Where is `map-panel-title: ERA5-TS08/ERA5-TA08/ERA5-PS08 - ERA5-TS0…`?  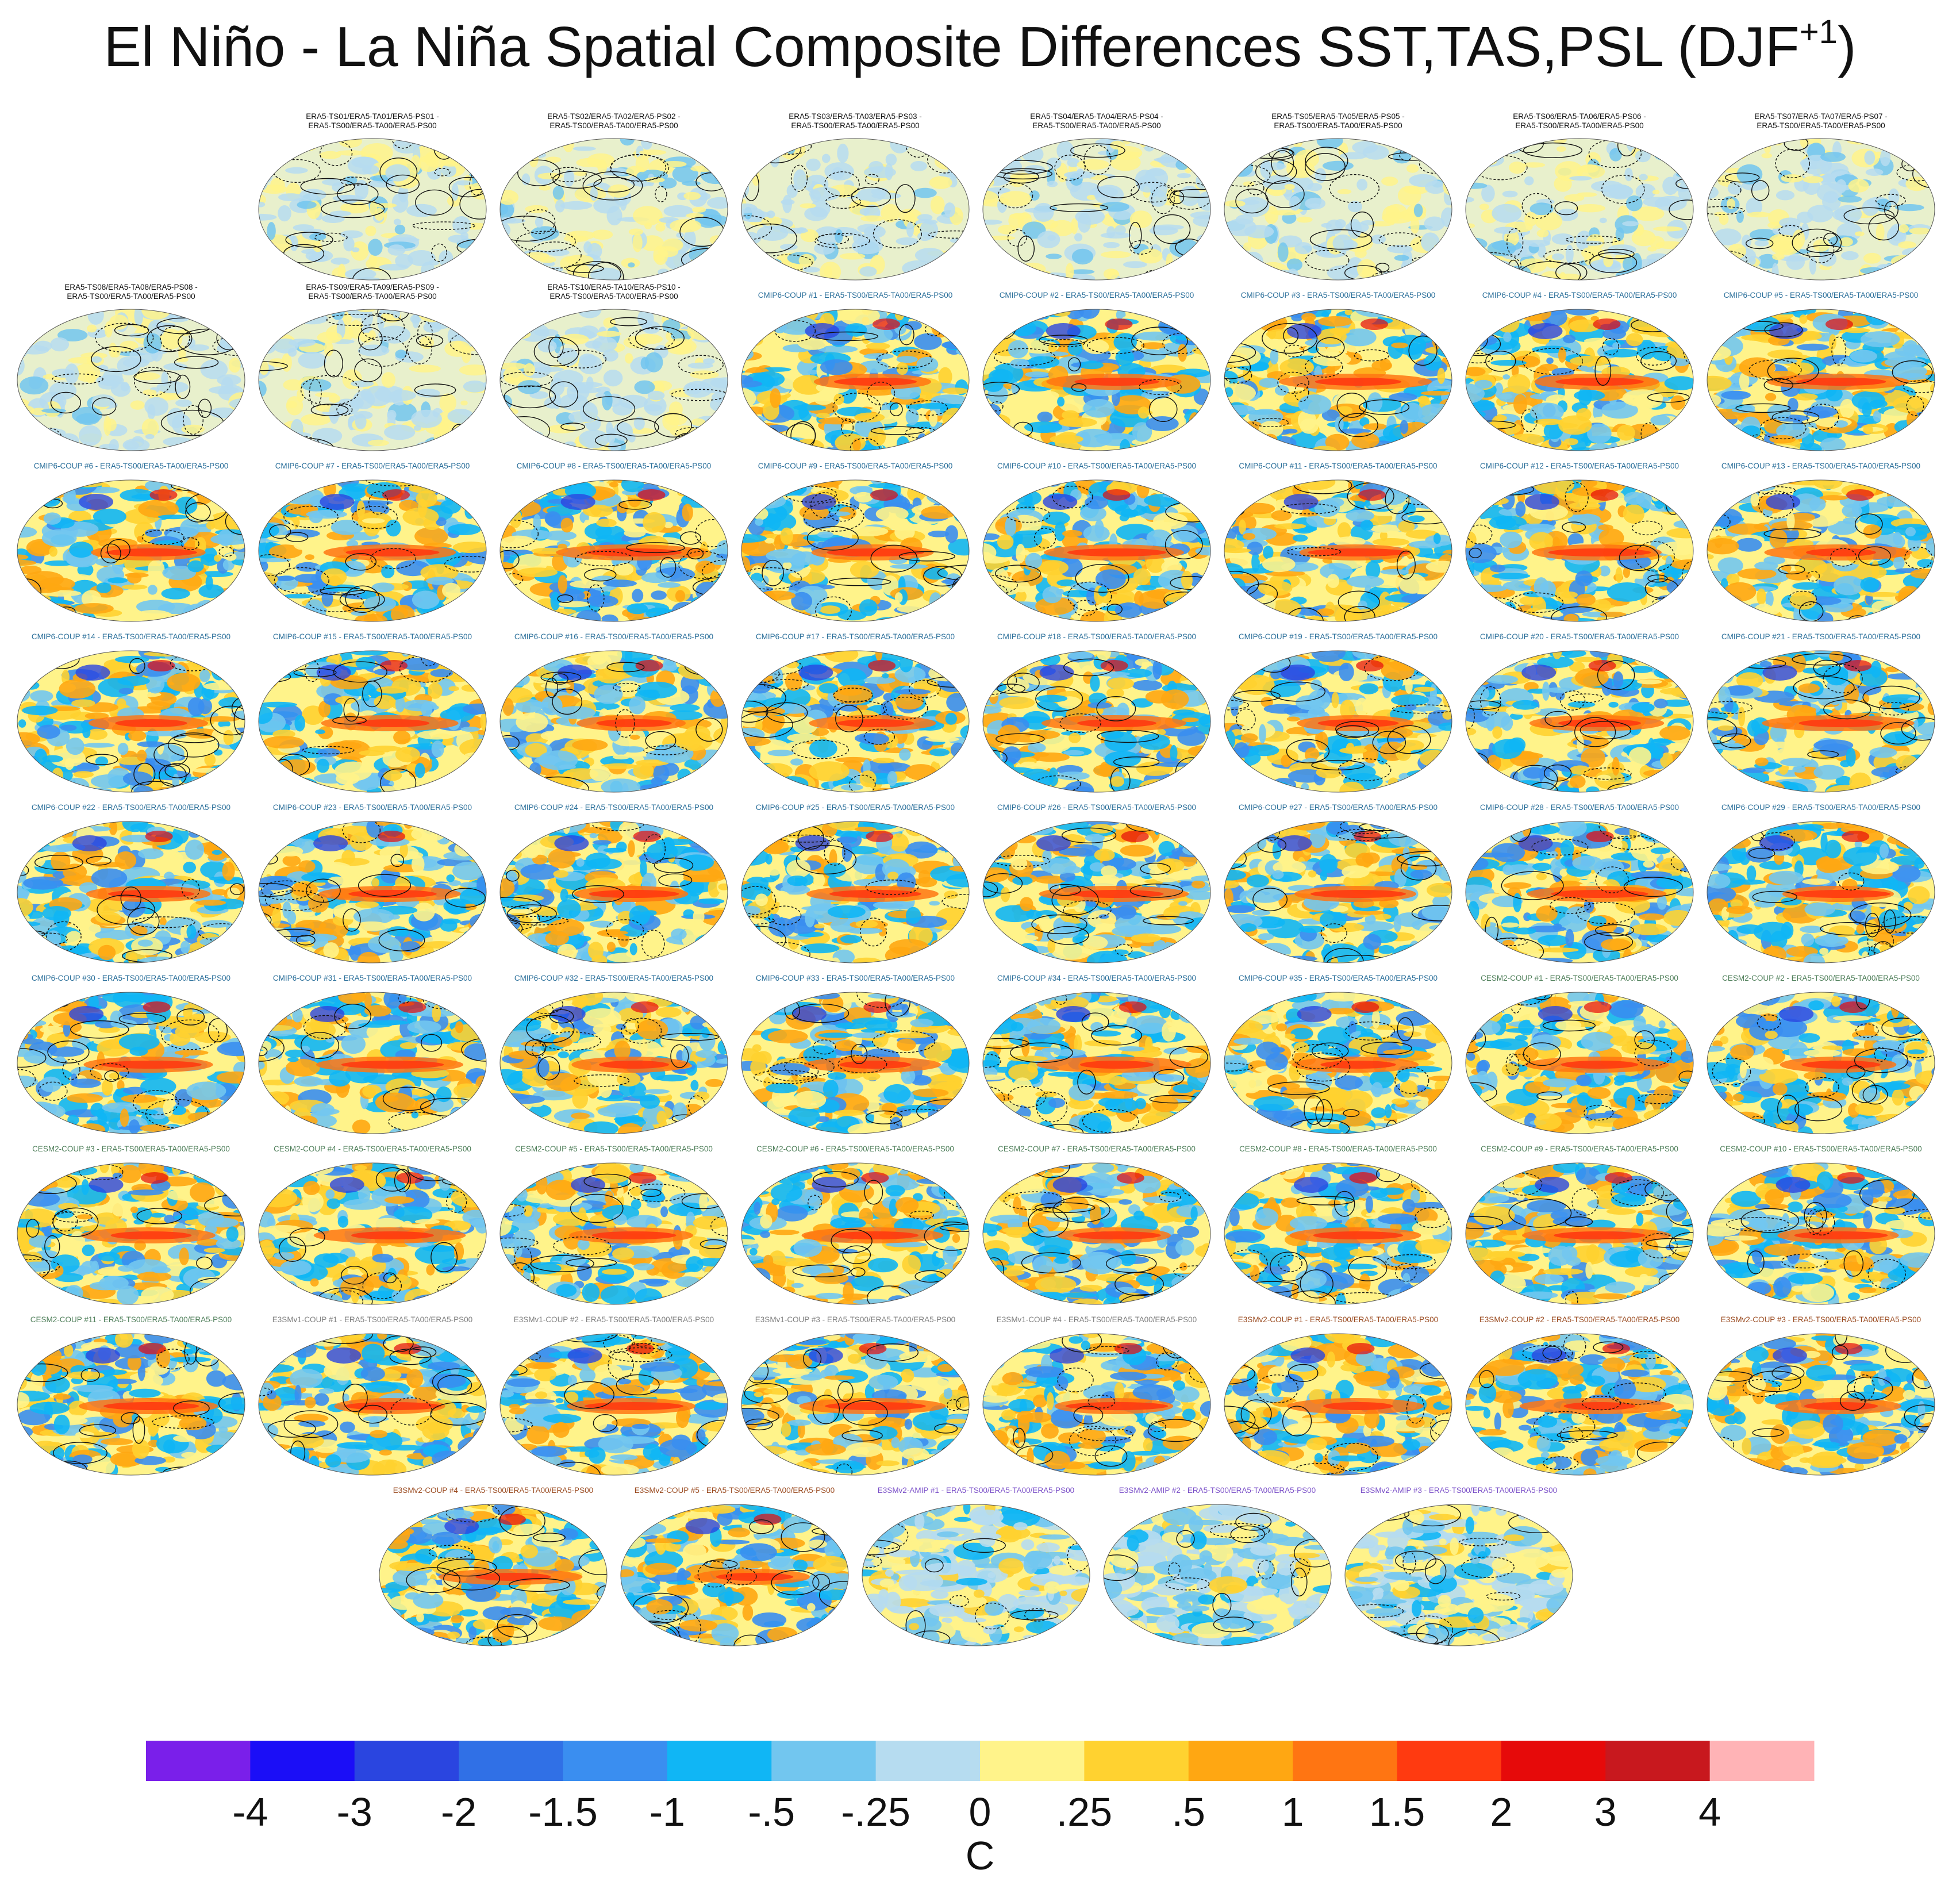 map-panel-title: ERA5-TS08/ERA5-TA08/ERA5-PS08 - ERA5-TS0… is located at coordinates (131, 292).